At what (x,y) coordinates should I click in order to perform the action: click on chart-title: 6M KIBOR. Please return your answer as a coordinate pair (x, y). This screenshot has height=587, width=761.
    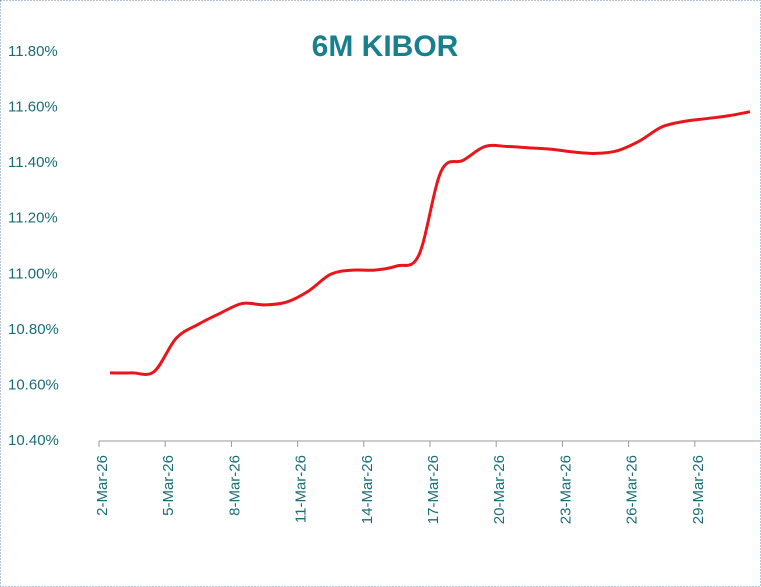
    Looking at the image, I should click on (385, 46).